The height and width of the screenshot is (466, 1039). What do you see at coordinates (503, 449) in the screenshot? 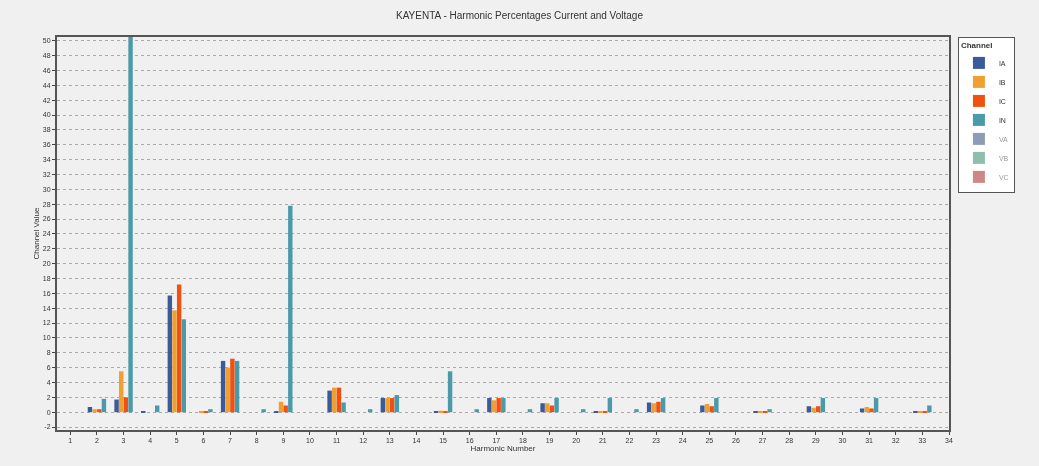
I see `x-axis-title: Harmonic Number` at bounding box center [503, 449].